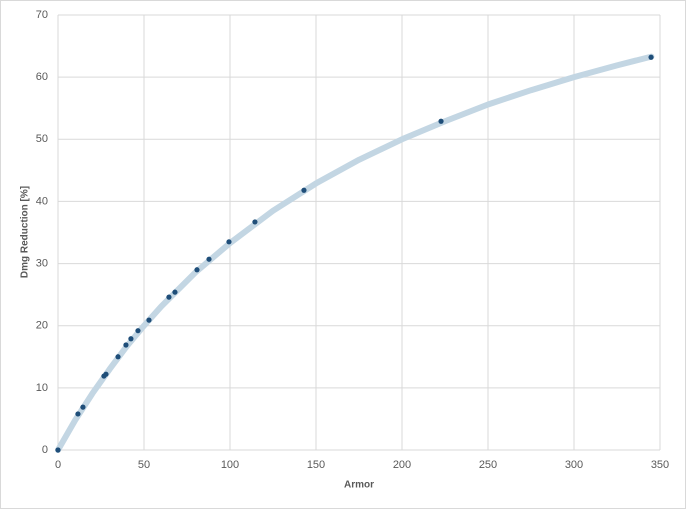  What do you see at coordinates (359, 485) in the screenshot?
I see `x-axis-title: Armor` at bounding box center [359, 485].